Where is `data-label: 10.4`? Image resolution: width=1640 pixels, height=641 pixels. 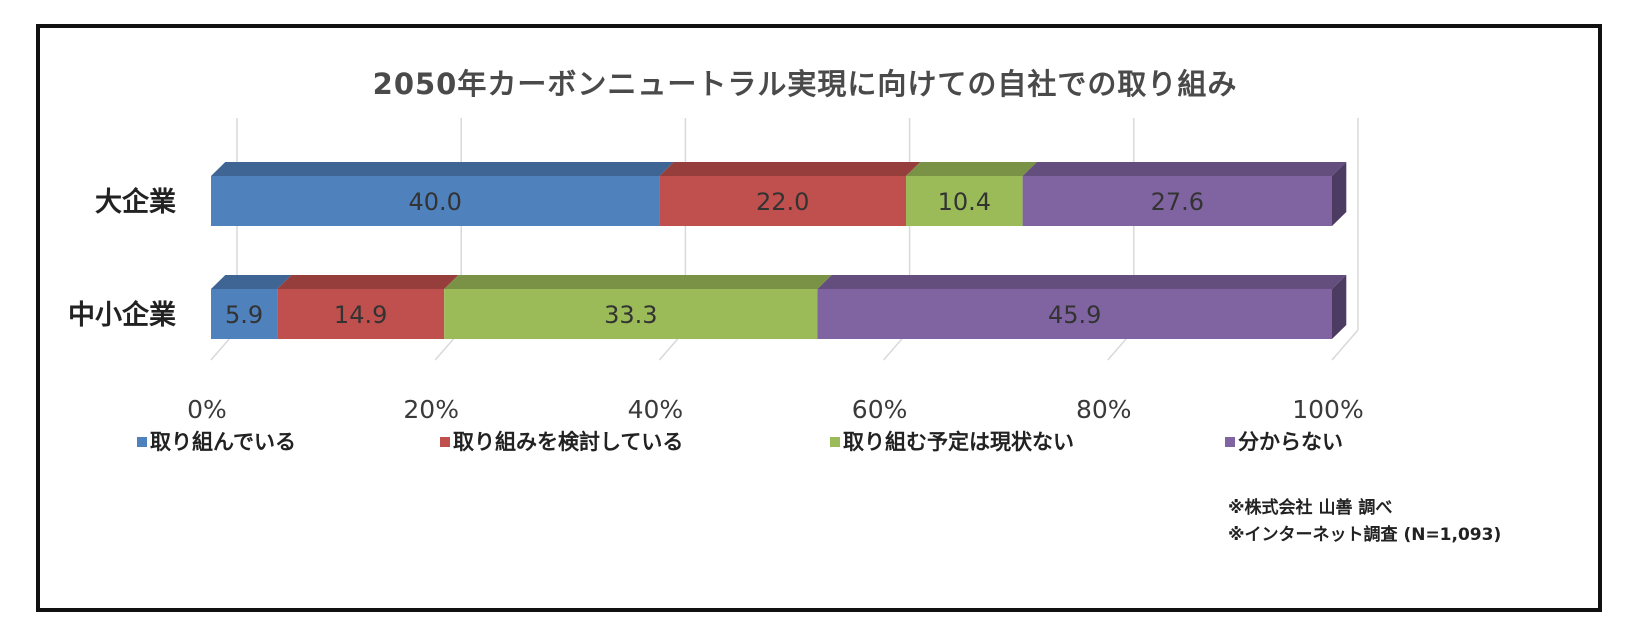
data-label: 10.4 is located at coordinates (964, 202).